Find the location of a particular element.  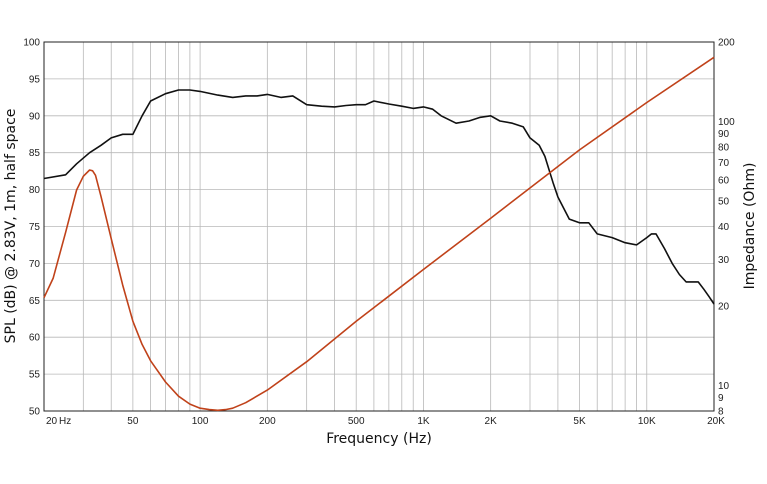

y-tick-label: 60 is located at coordinates (35, 338).